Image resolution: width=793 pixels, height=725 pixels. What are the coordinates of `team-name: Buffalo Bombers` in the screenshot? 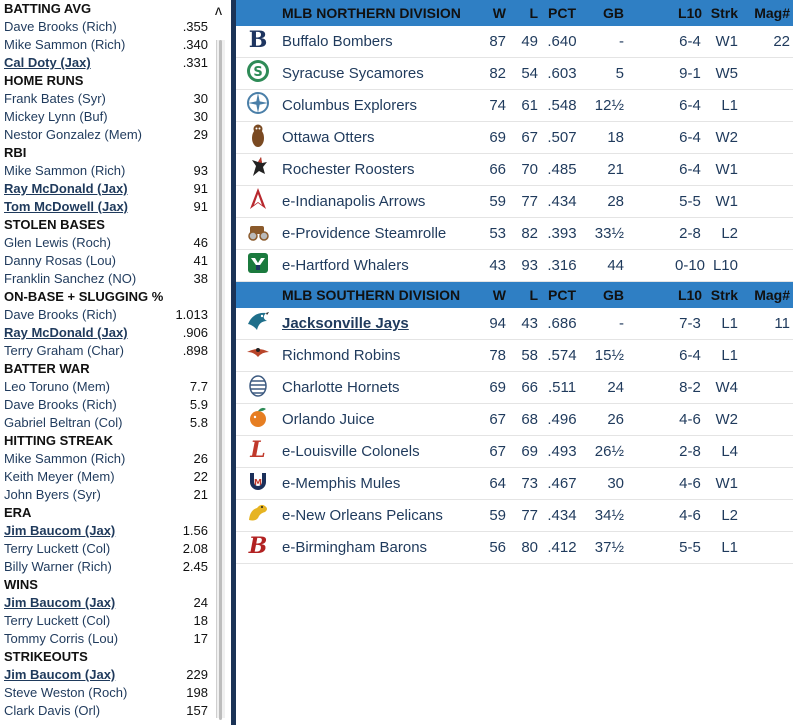 It's located at (337, 41).